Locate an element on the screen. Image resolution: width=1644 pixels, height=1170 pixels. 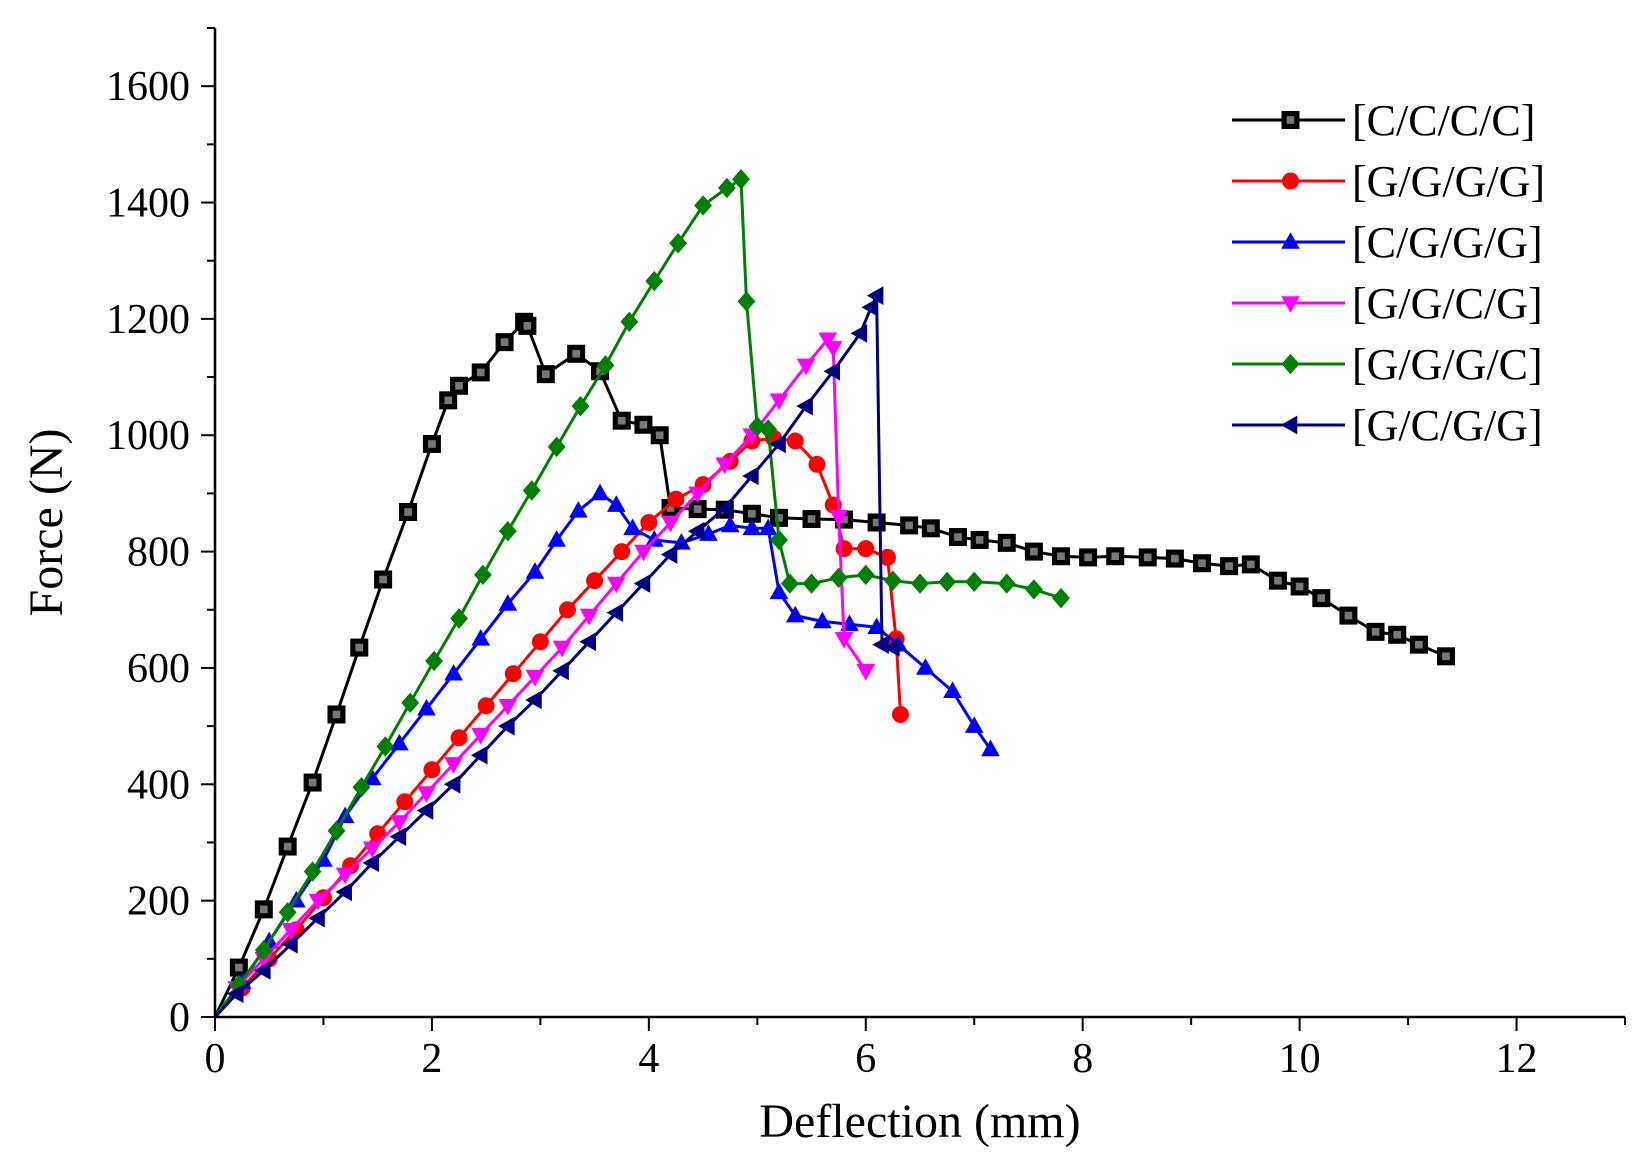
legend-label-3: [G/G/C/G] is located at coordinates (1447, 303).